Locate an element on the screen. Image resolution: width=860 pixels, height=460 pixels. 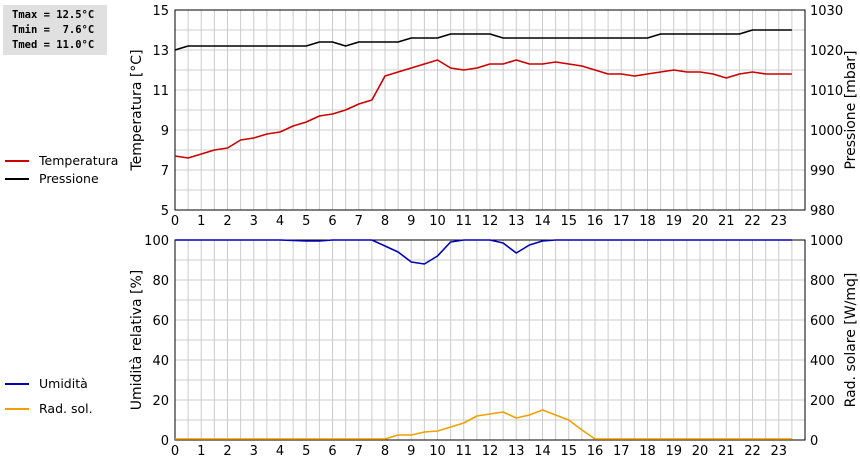
y-tick-label-left: 20 is located at coordinates (160, 401).